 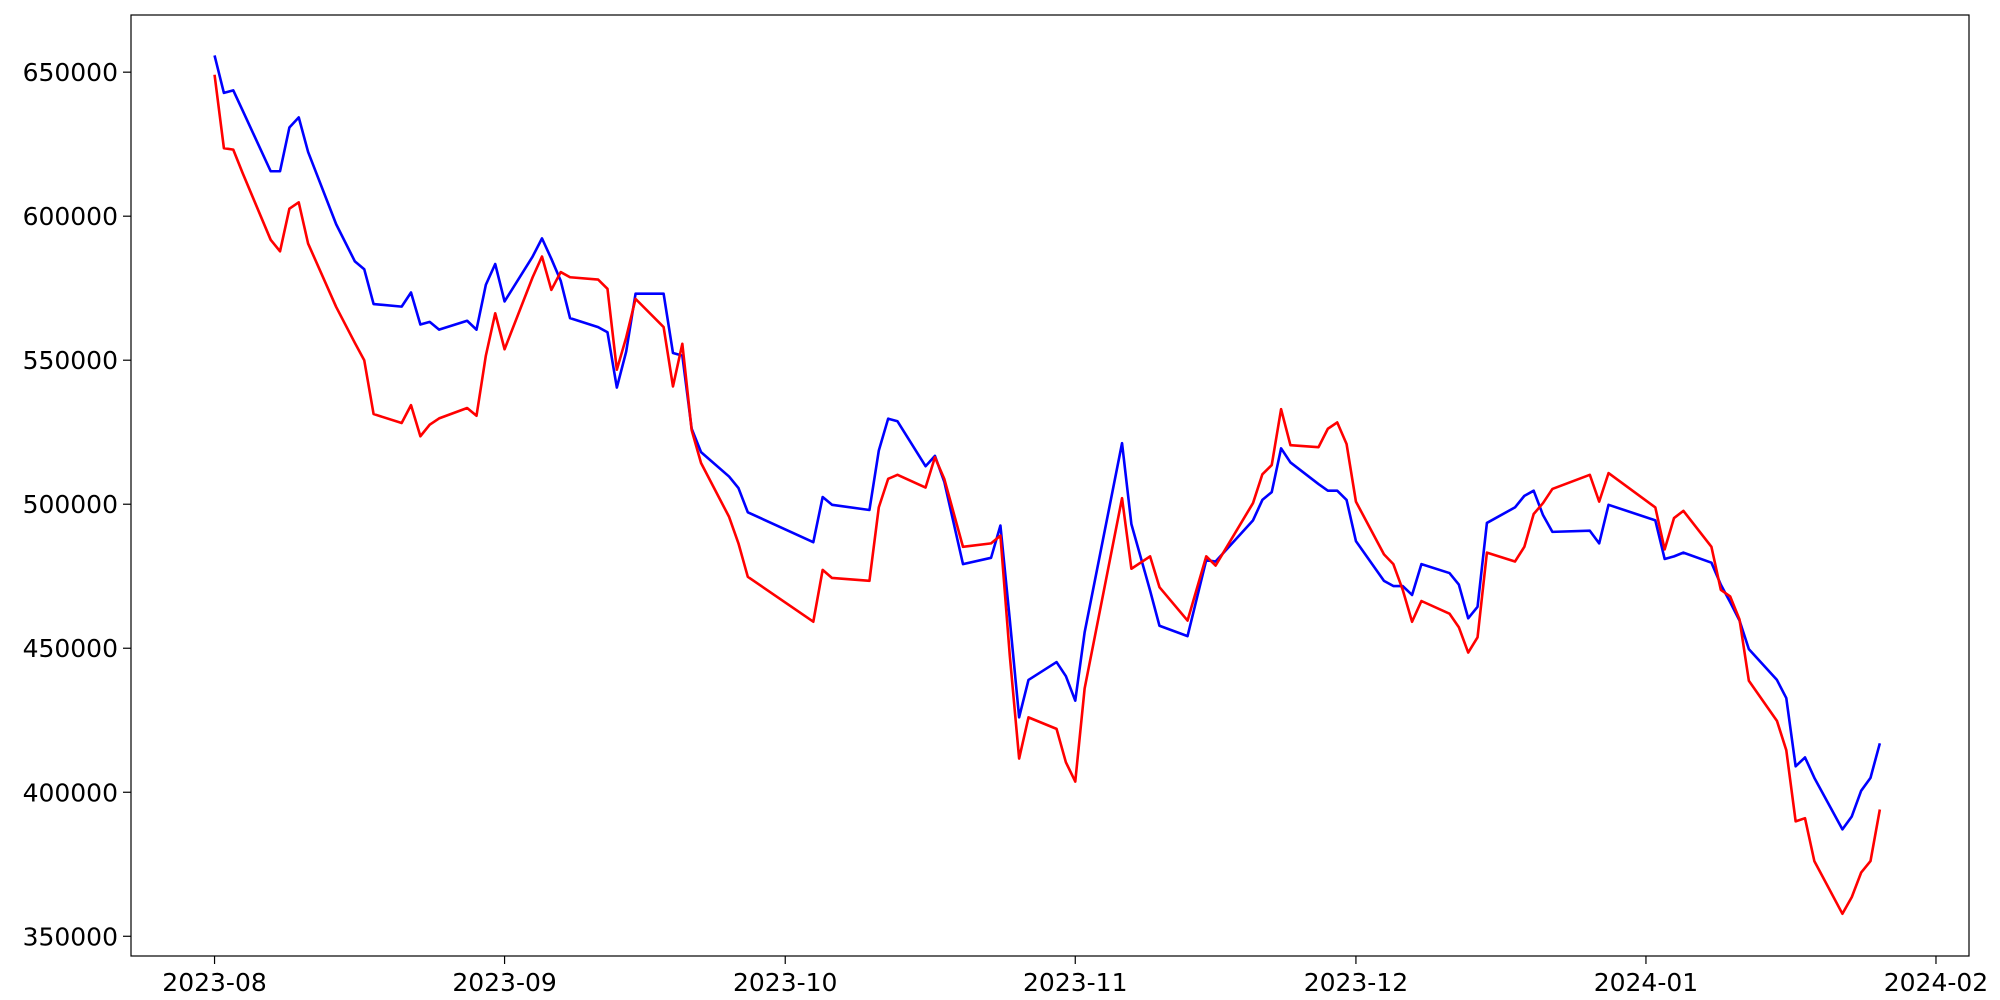 I want to click on y-tick-label: 450000, so click(x=70, y=648).